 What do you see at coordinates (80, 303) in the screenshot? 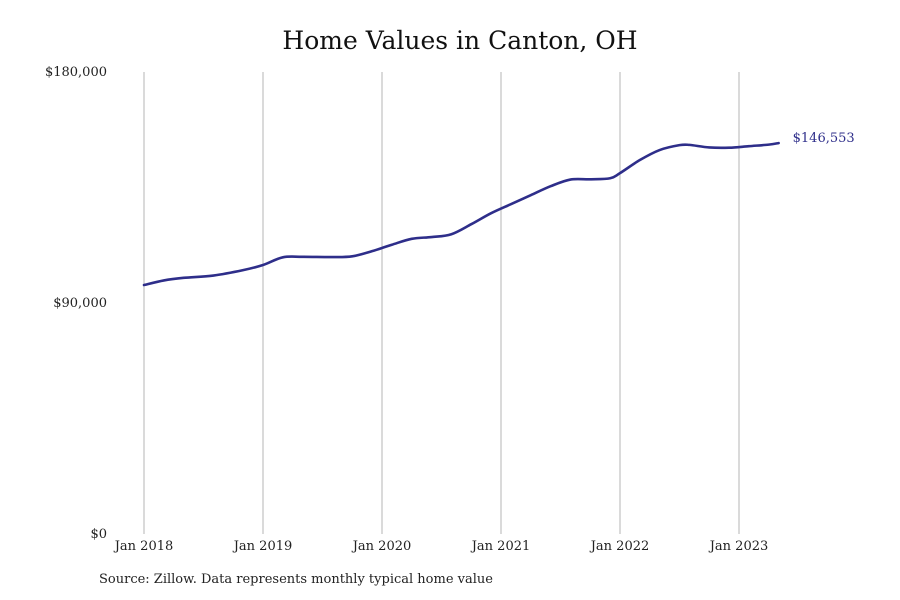
I see `y-tick-label: $90,000` at bounding box center [80, 303].